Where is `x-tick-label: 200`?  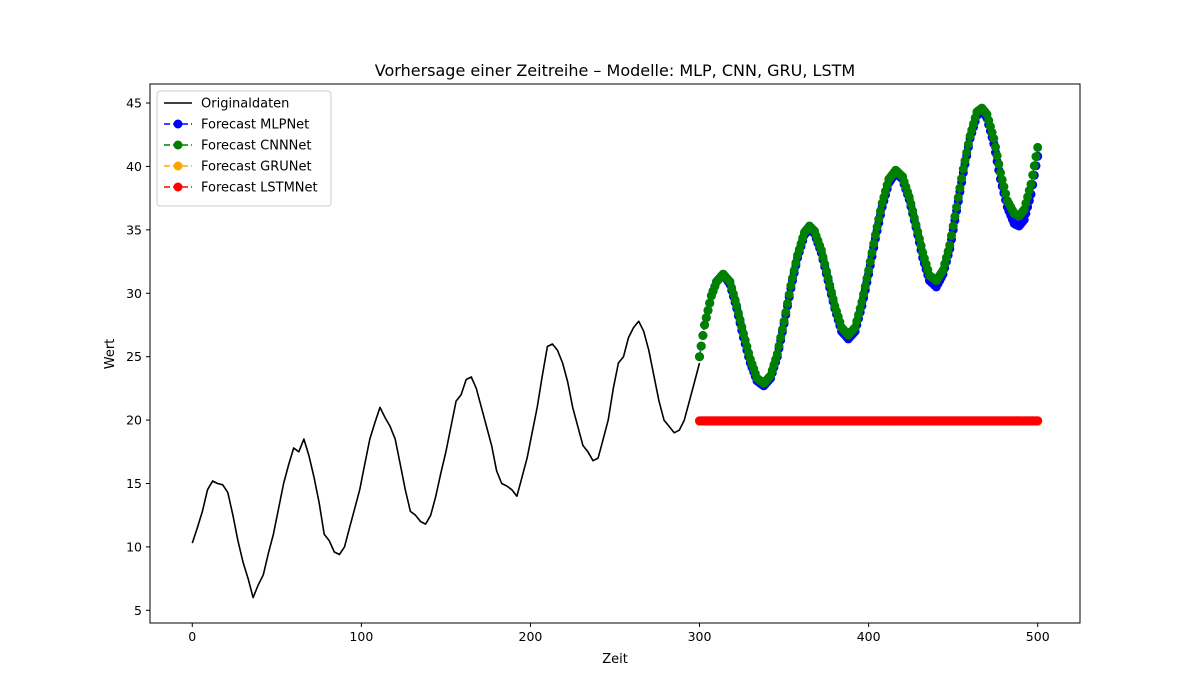 x-tick-label: 200 is located at coordinates (531, 636).